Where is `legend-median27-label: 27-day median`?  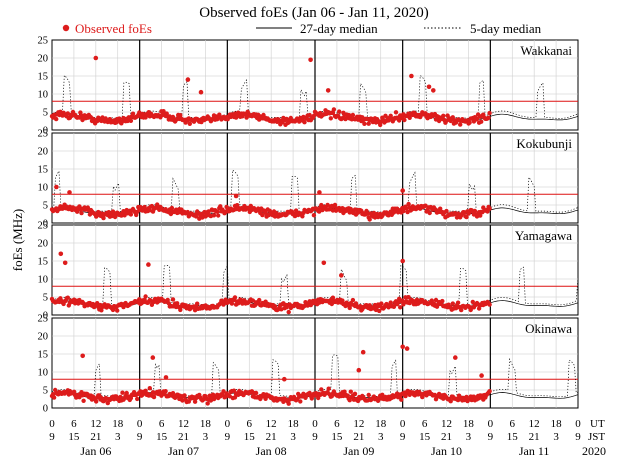
legend-median27-label: 27-day median is located at coordinates (339, 28).